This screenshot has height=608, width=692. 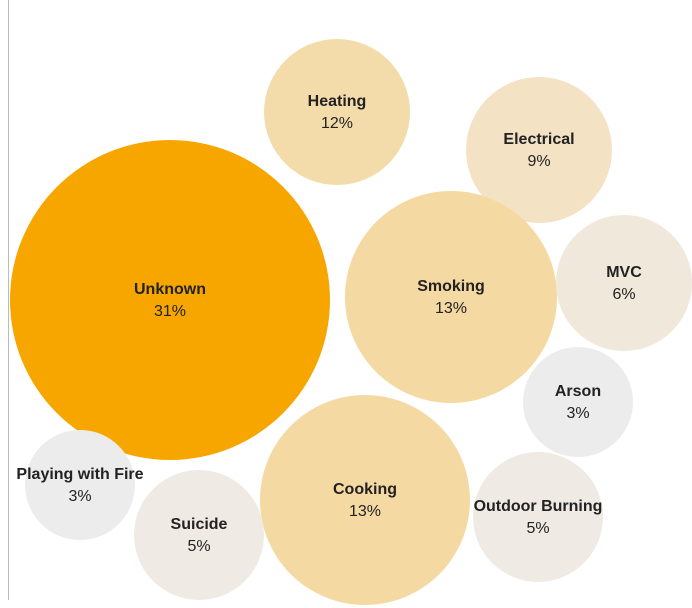 I want to click on bubble-name: Playing with Fire, so click(x=79, y=474).